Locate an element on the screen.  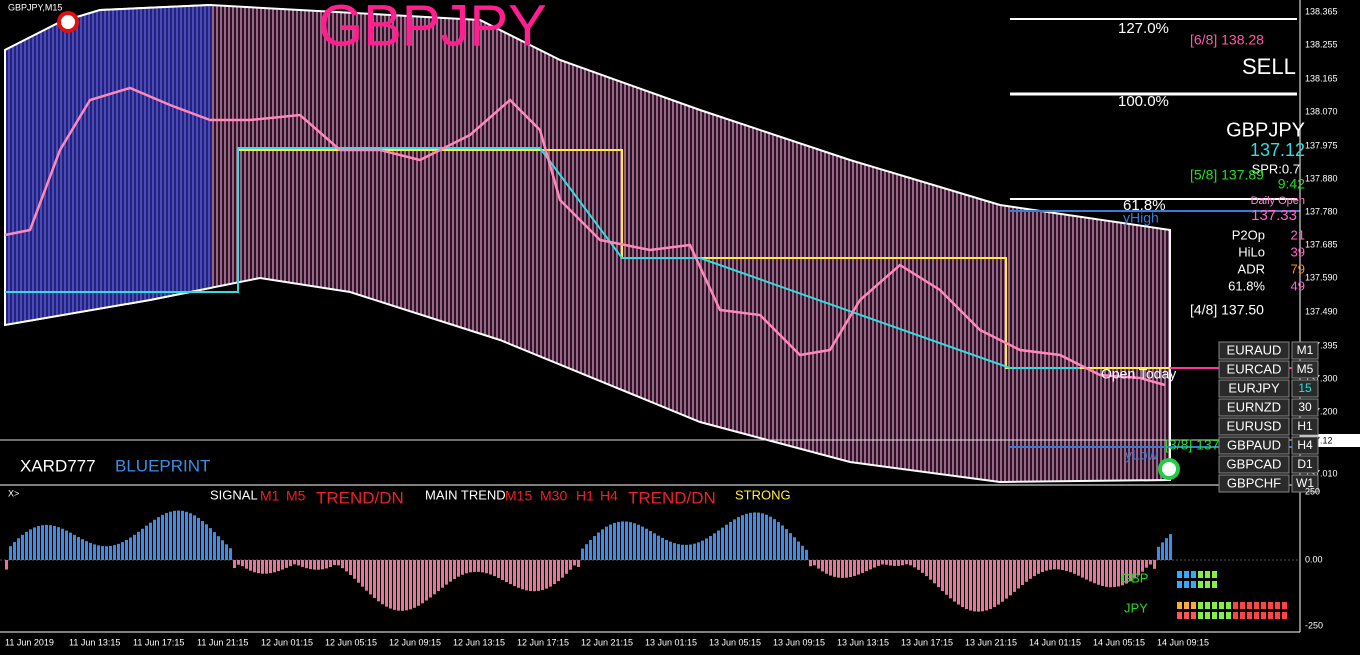
ylow-label: yLow is located at coordinates (1142, 455).